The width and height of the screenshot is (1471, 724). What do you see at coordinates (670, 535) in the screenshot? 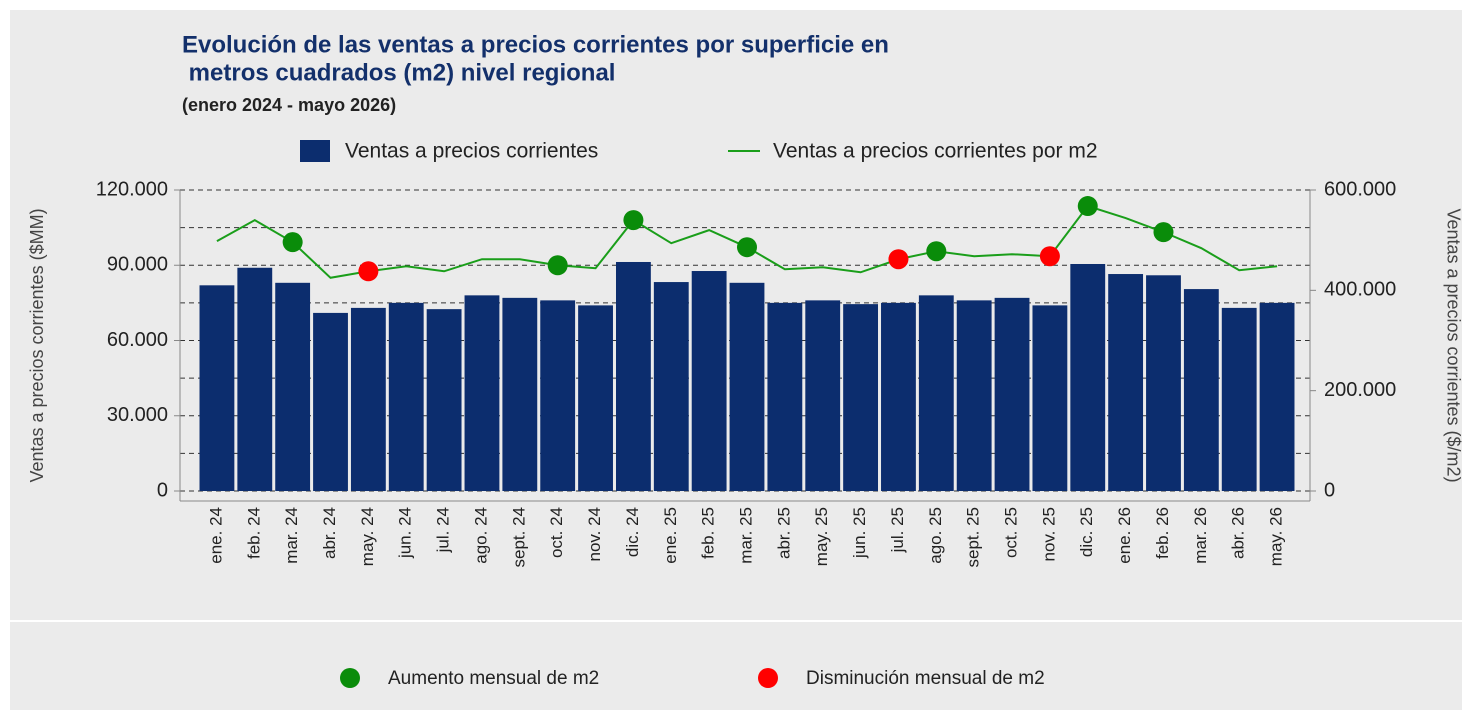
I see `x-tick-label: ene. 25` at bounding box center [670, 535].